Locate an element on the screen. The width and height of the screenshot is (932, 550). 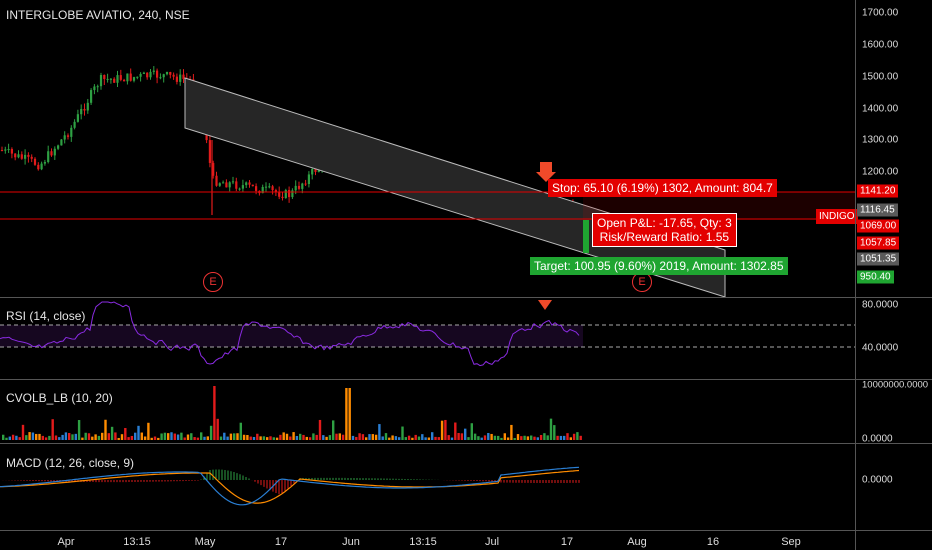
volume-tick: 10000000.0000 is located at coordinates (895, 385).